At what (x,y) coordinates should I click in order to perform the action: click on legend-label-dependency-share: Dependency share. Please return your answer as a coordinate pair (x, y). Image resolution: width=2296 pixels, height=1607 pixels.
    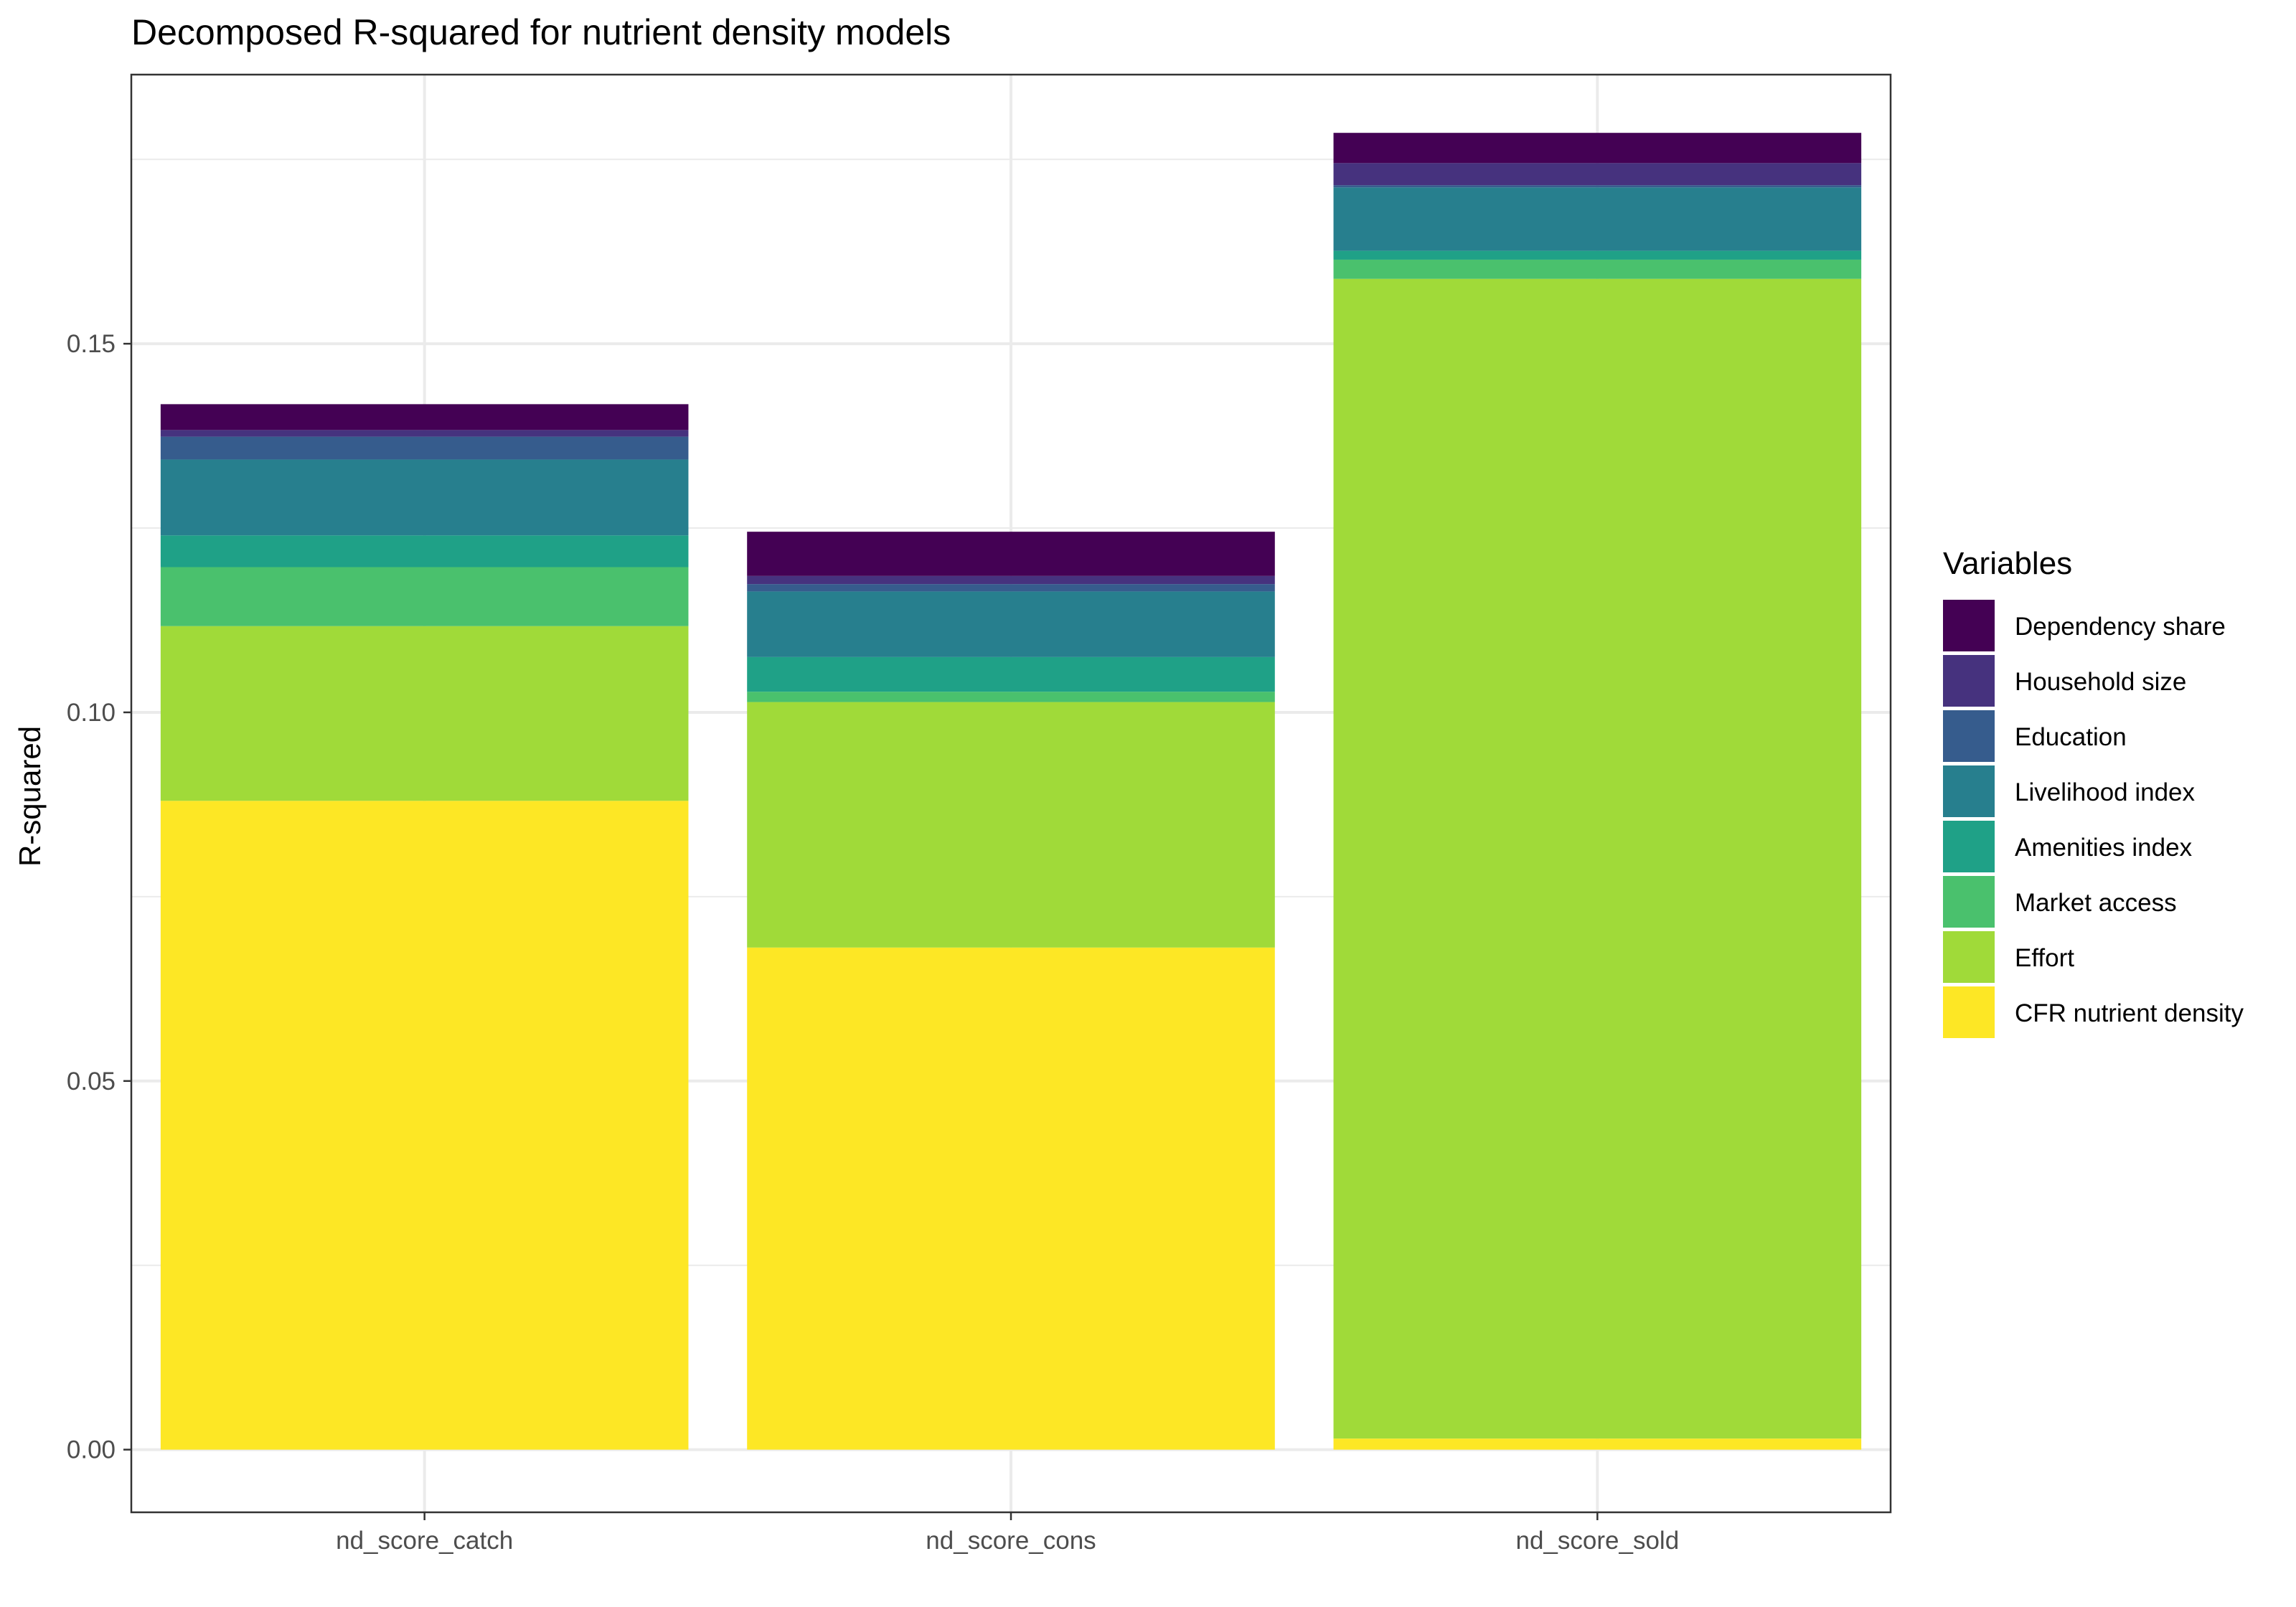
    Looking at the image, I should click on (2120, 627).